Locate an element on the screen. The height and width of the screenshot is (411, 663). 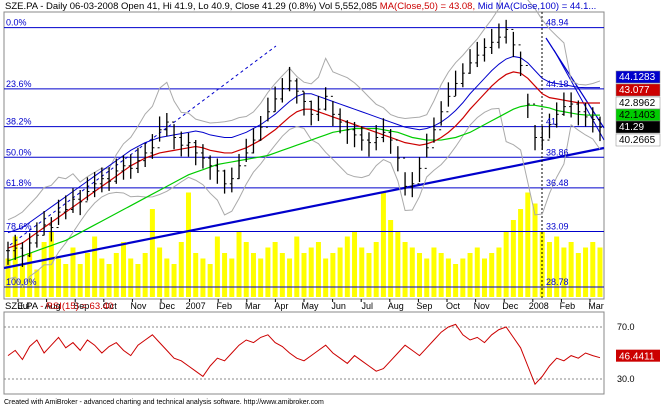
x-tick-label: Dec is located at coordinates (510, 306).